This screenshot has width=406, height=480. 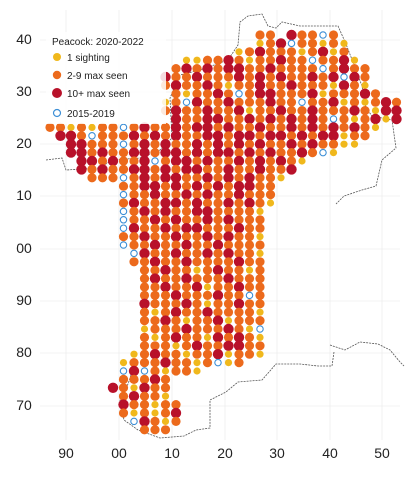 I want to click on y-tick-label: 40, so click(x=24, y=39).